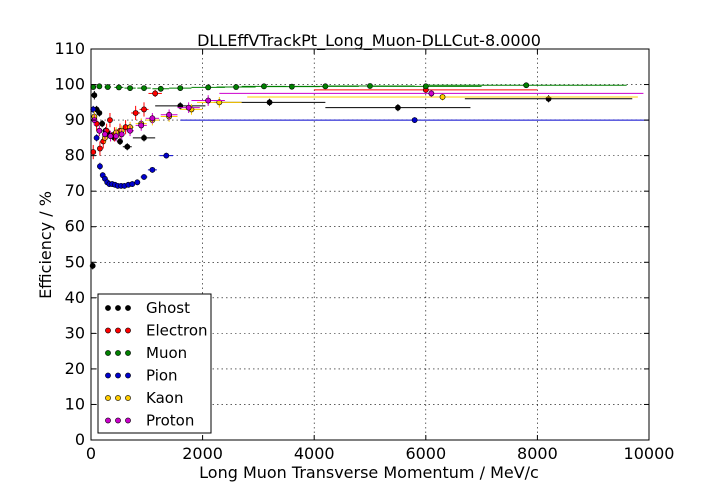  Describe the element at coordinates (649, 453) in the screenshot. I see `x-tick-label: 10000` at that location.